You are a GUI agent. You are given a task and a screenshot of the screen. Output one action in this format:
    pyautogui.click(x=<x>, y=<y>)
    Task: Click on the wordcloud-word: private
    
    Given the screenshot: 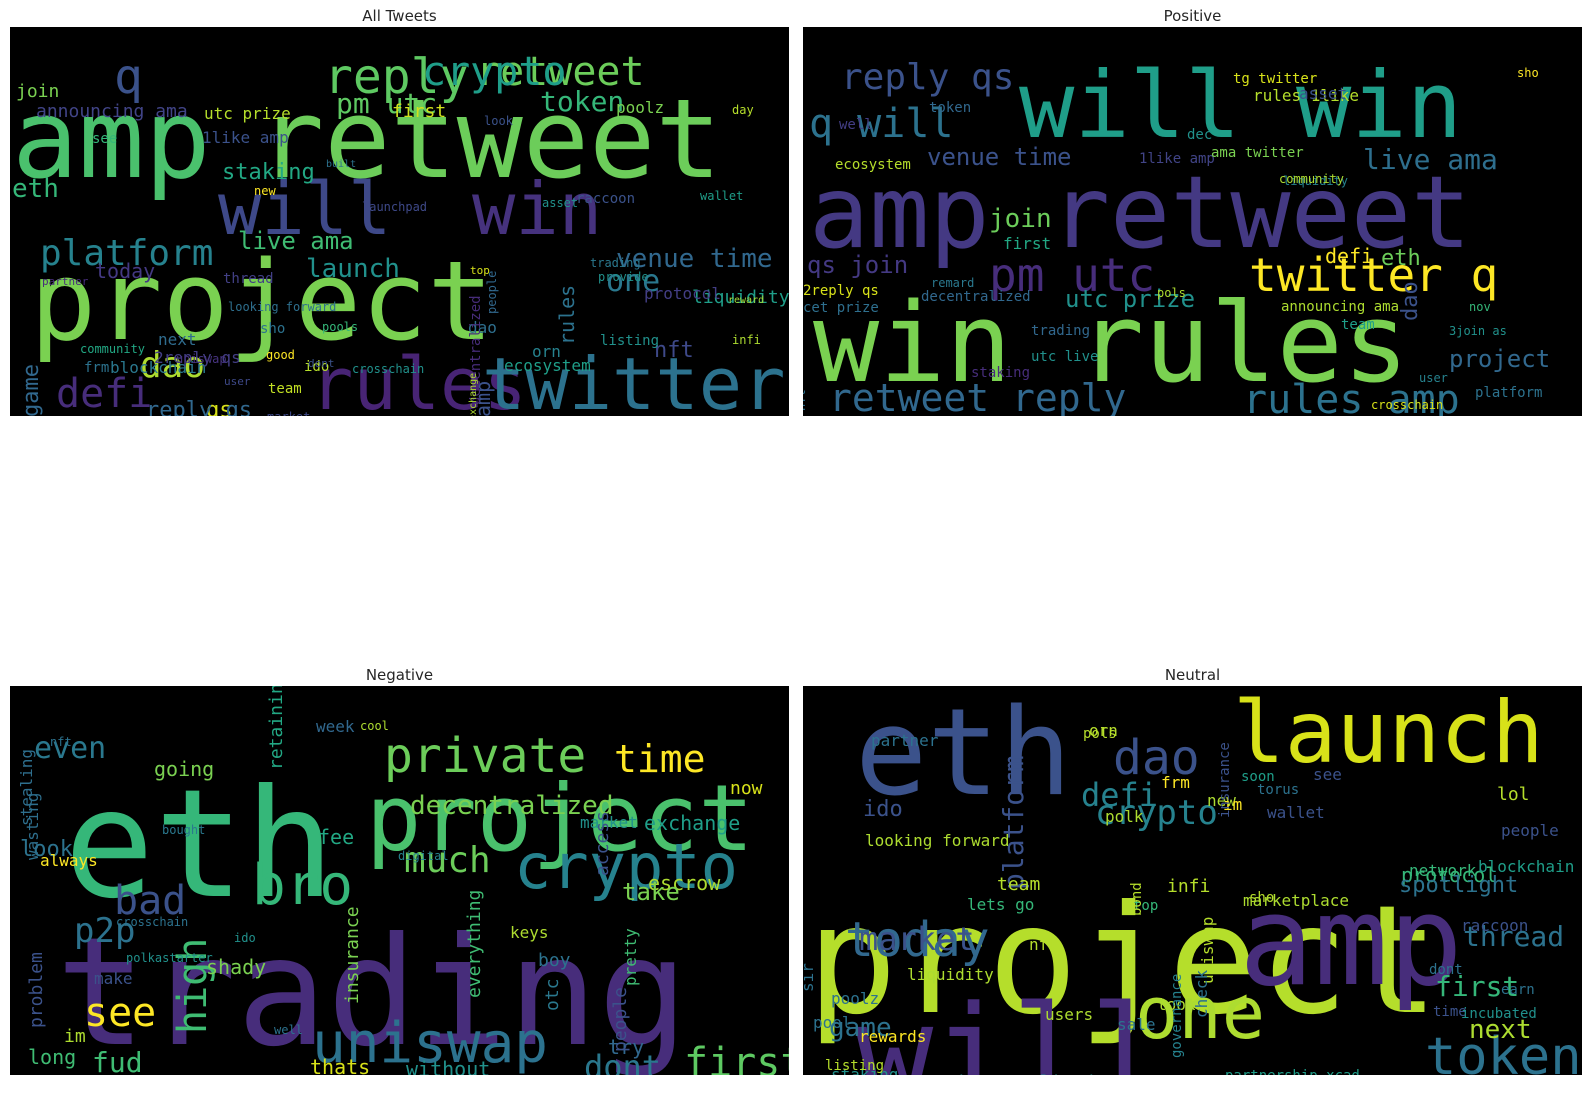 What is the action you would take?
    pyautogui.click(x=485, y=756)
    